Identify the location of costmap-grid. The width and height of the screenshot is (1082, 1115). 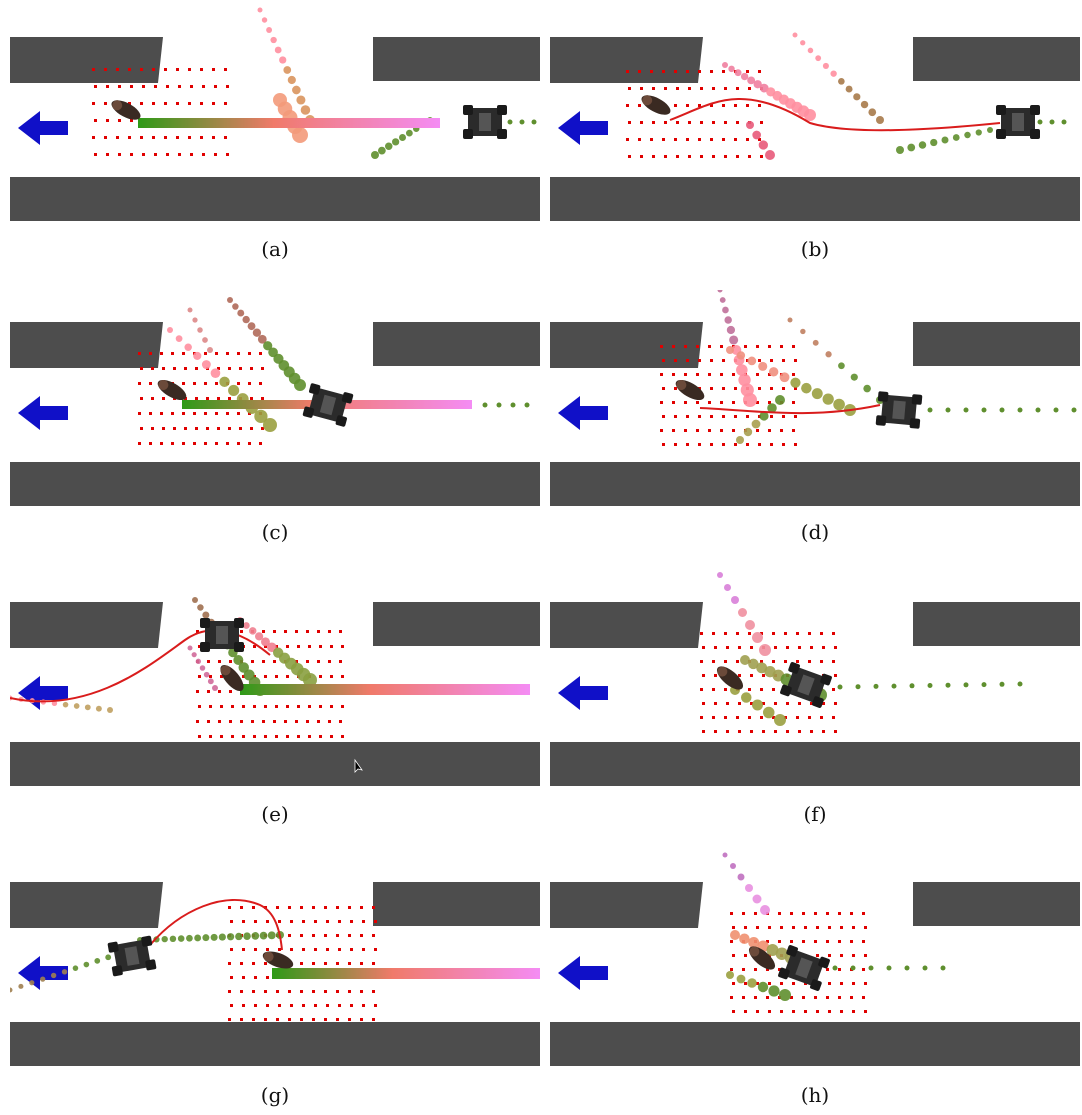
(694, 114).